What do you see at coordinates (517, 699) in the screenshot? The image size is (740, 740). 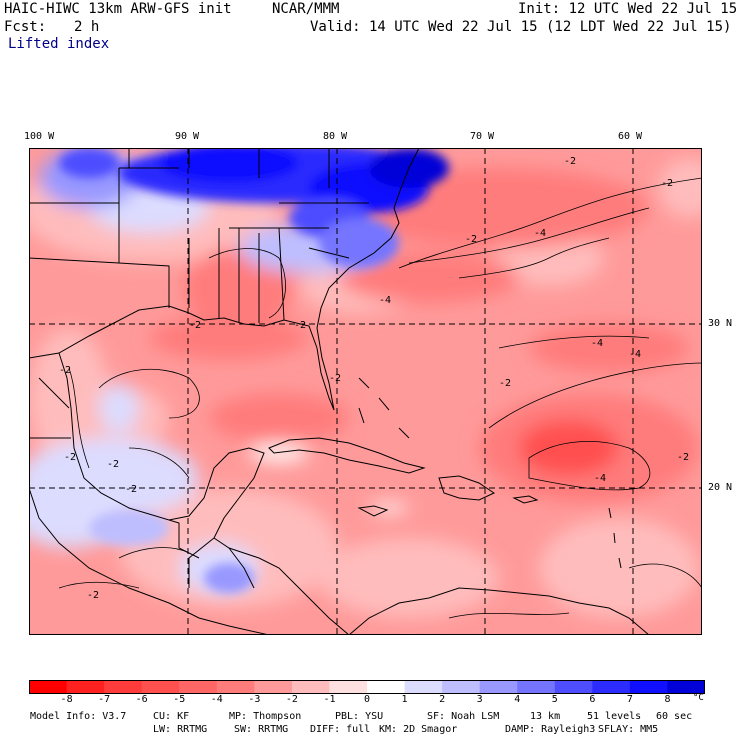 I see `colorbar-tick-label: 4` at bounding box center [517, 699].